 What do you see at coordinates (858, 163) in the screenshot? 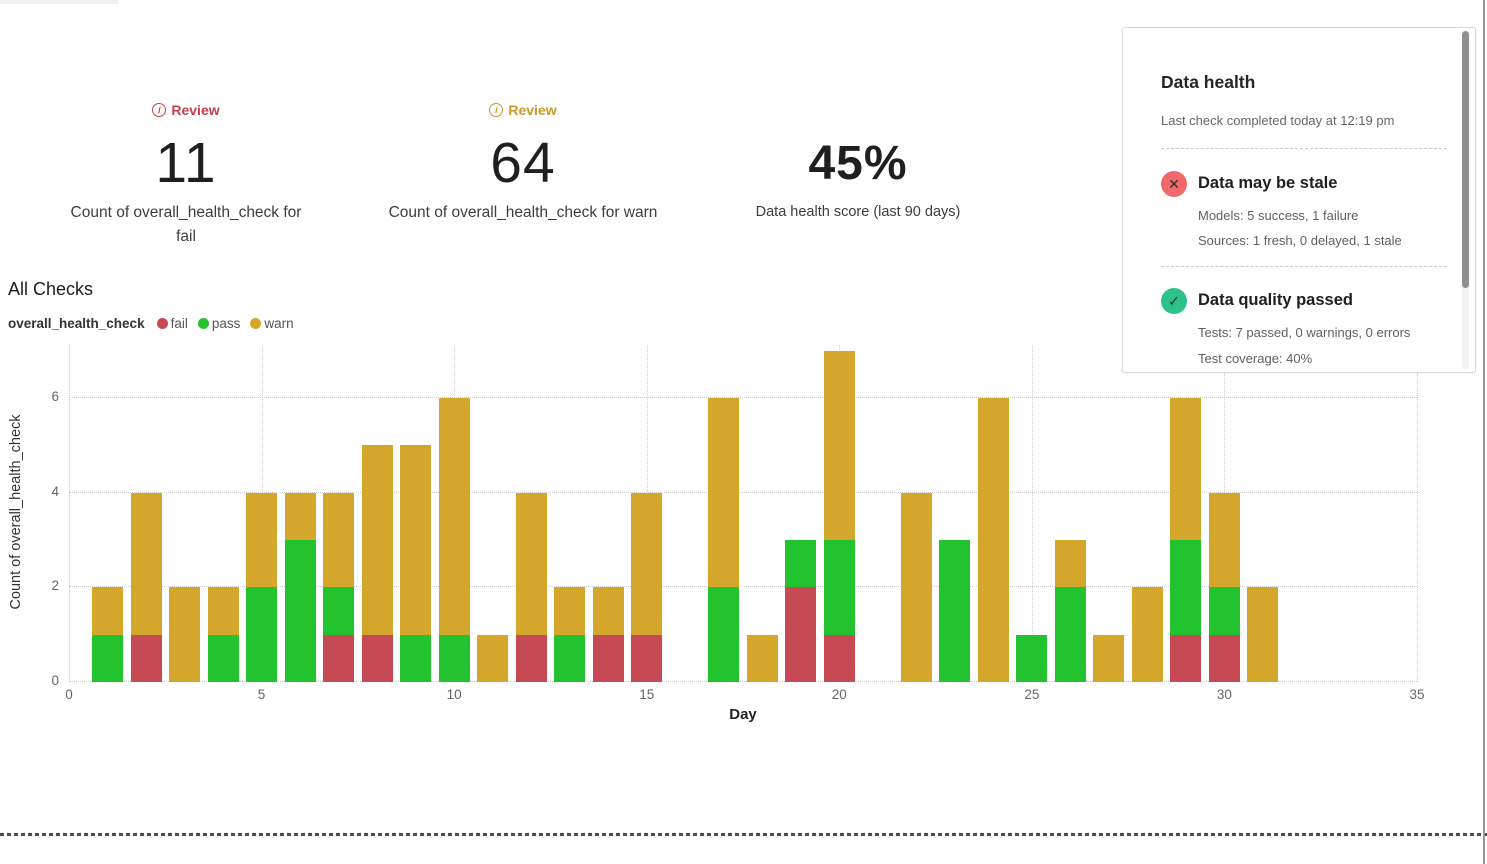
I see `metric-value-score: 45%` at bounding box center [858, 163].